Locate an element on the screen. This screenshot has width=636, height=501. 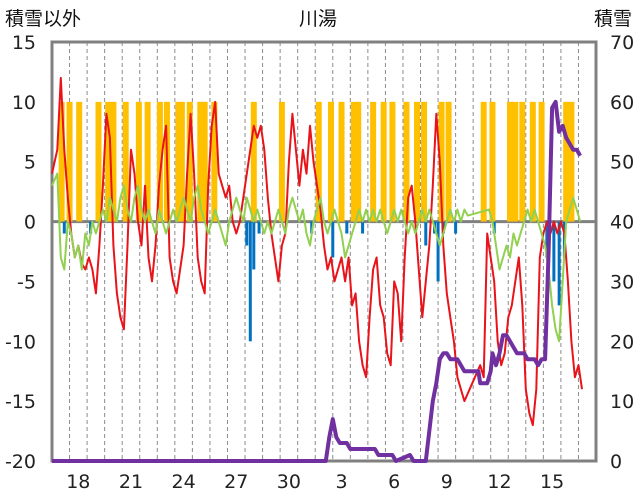
y-left-tick-label: -5 is located at coordinates (26, 282).